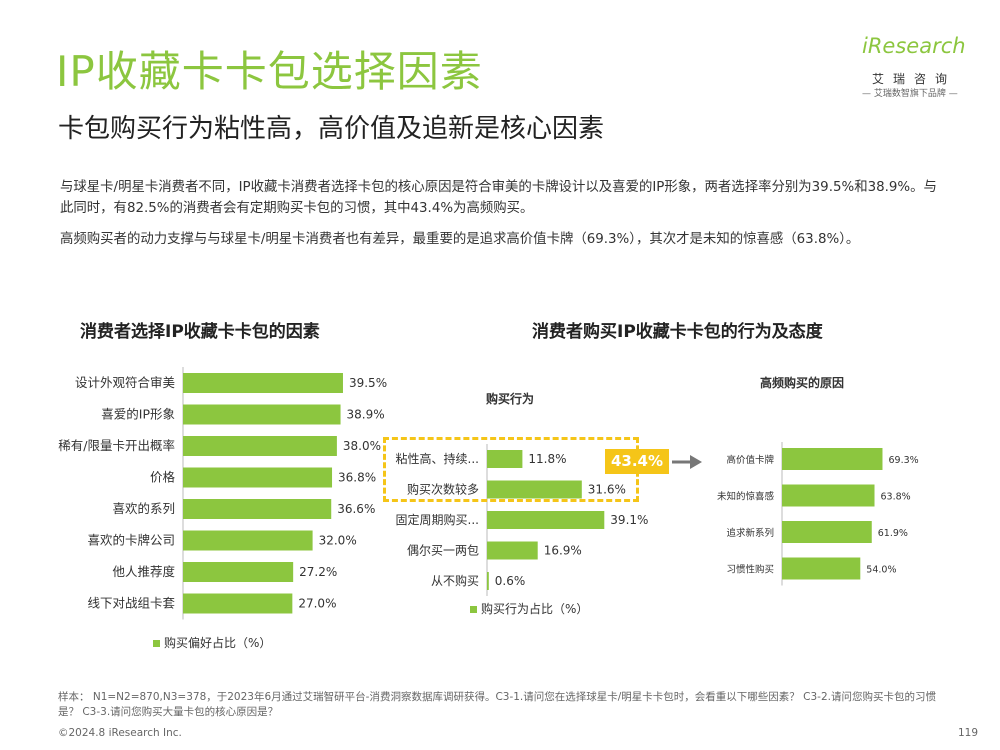 This screenshot has width=1000, height=750. What do you see at coordinates (443, 489) in the screenshot?
I see `behavior-category-label: 购买次数较多` at bounding box center [443, 489].